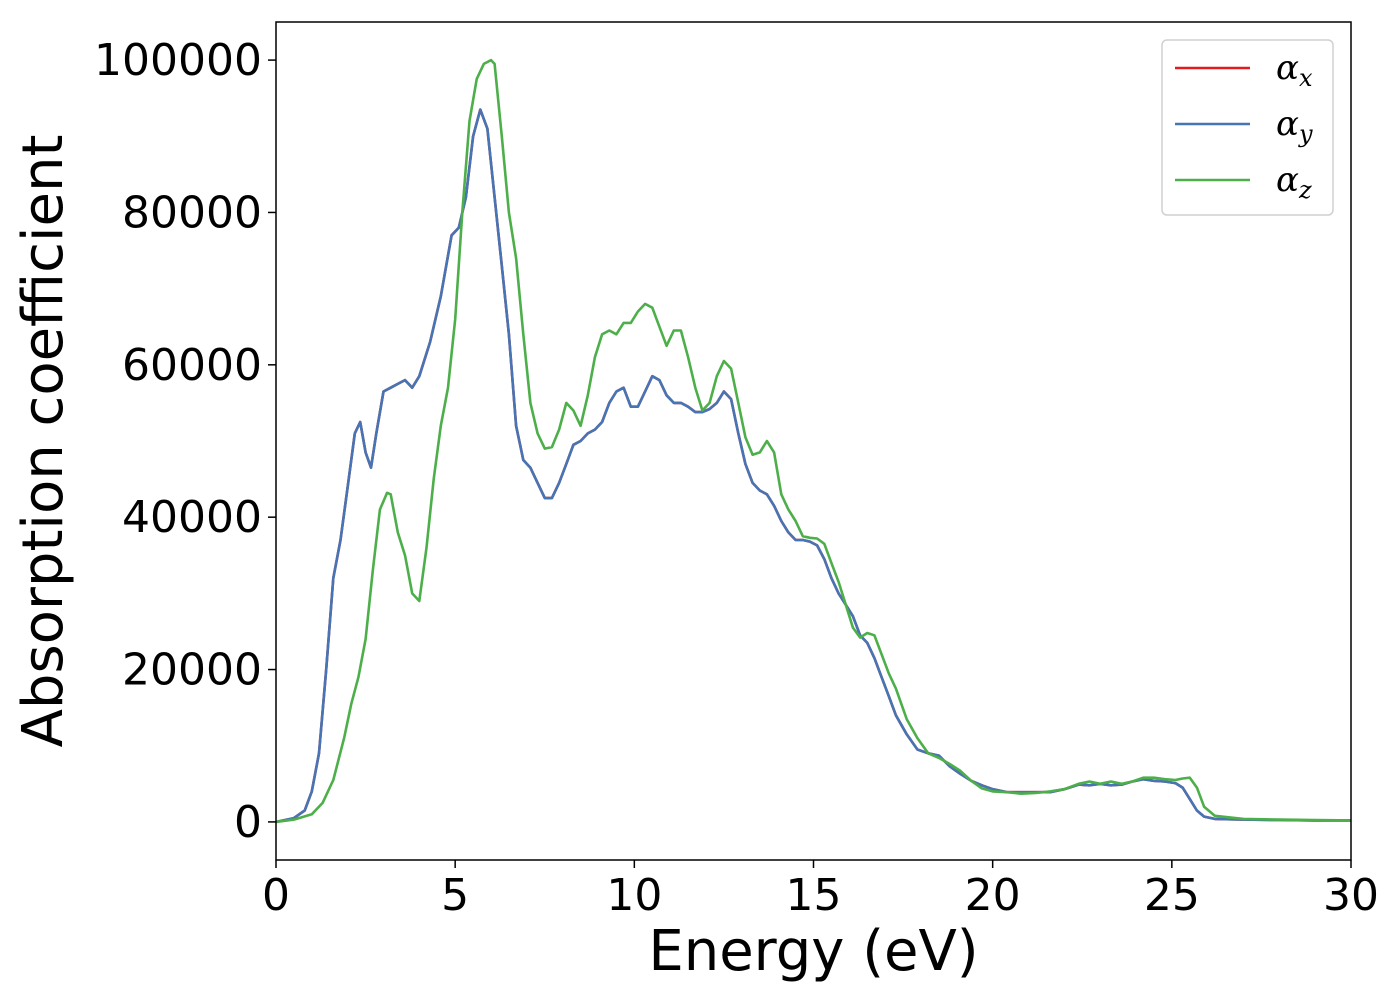  What do you see at coordinates (813, 951) in the screenshot?
I see `x-axis-label: Energy (eV)` at bounding box center [813, 951].